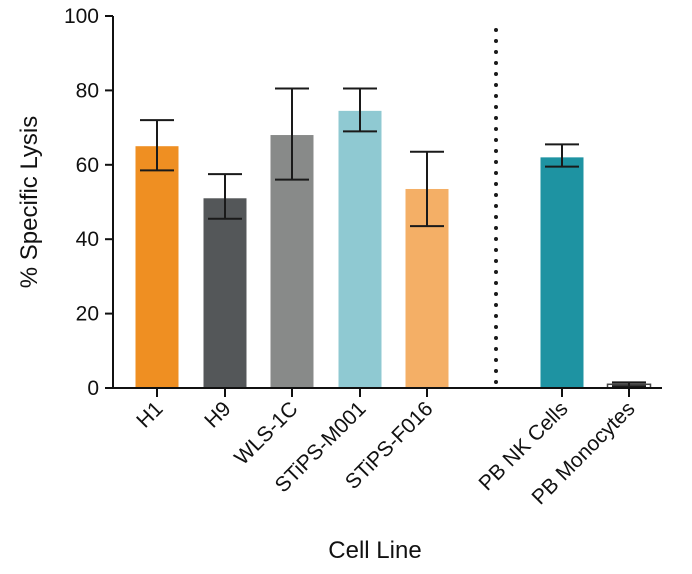  I want to click on bar-h1, so click(157, 267).